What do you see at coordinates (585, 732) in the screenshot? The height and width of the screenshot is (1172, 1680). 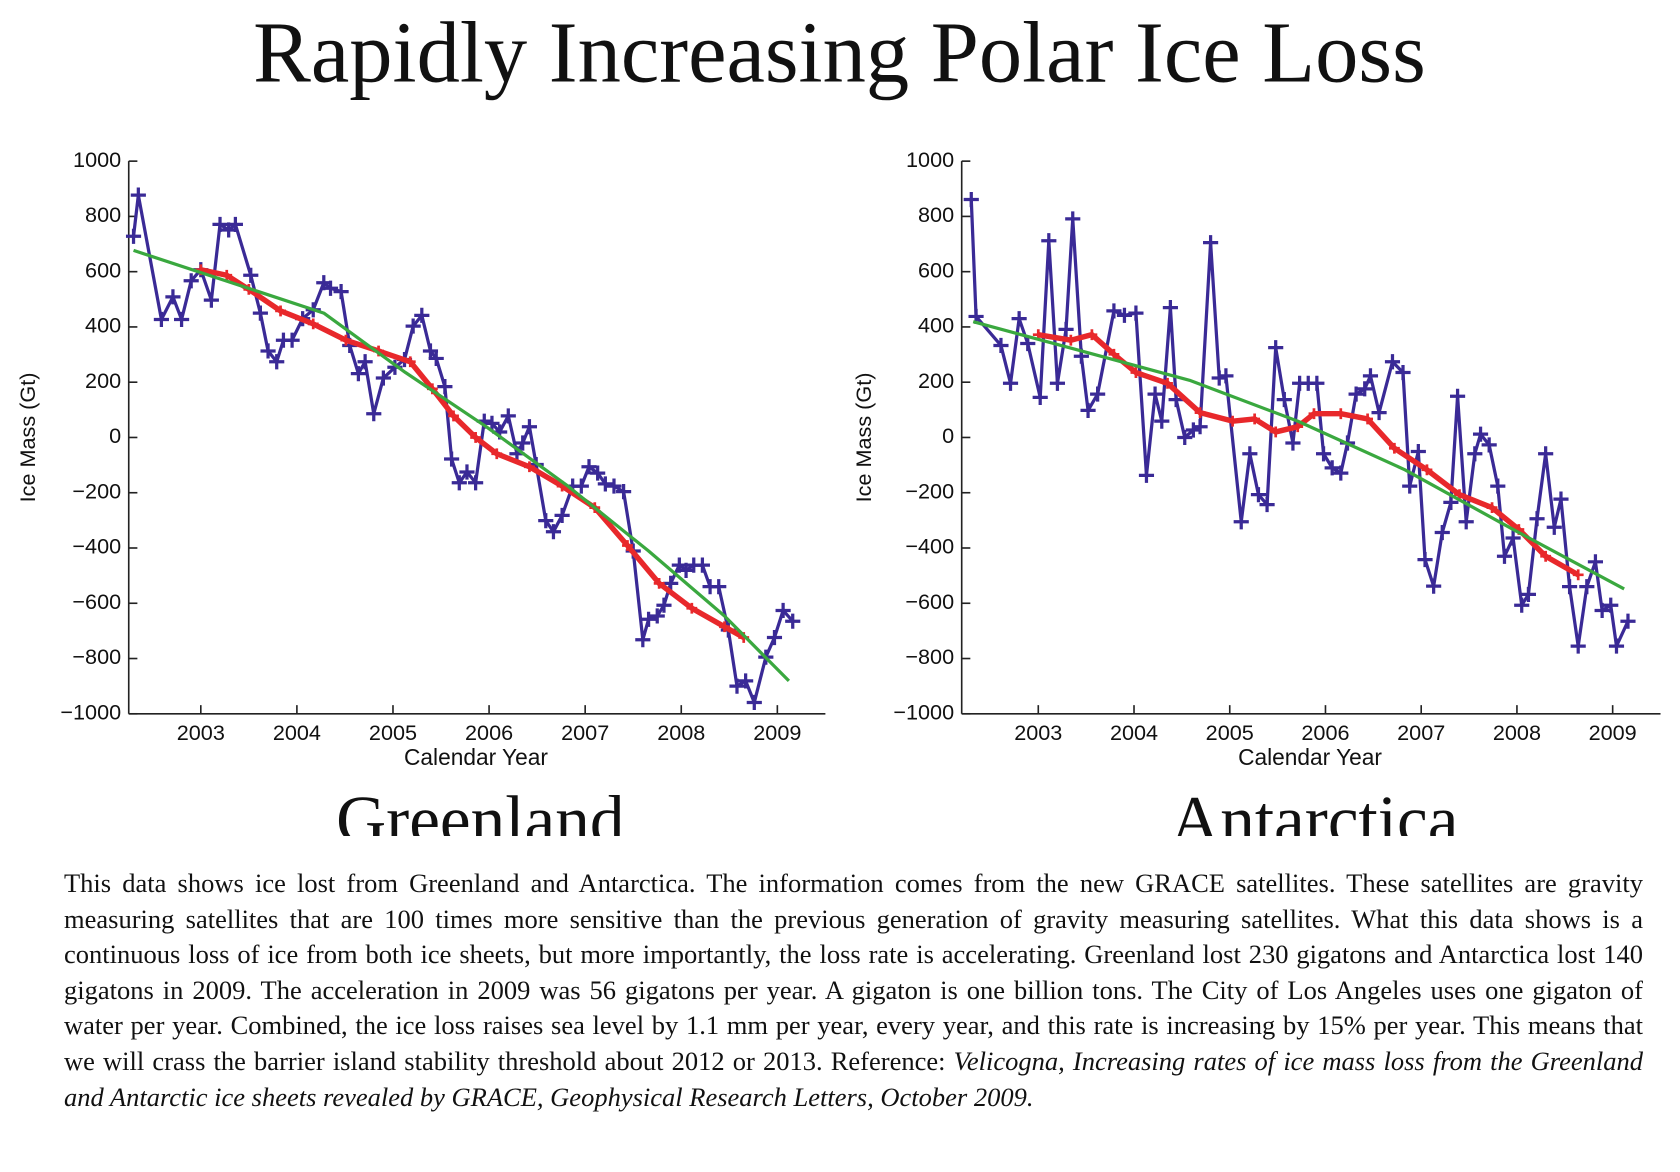 I see `x-tick-label: 2007` at bounding box center [585, 732].